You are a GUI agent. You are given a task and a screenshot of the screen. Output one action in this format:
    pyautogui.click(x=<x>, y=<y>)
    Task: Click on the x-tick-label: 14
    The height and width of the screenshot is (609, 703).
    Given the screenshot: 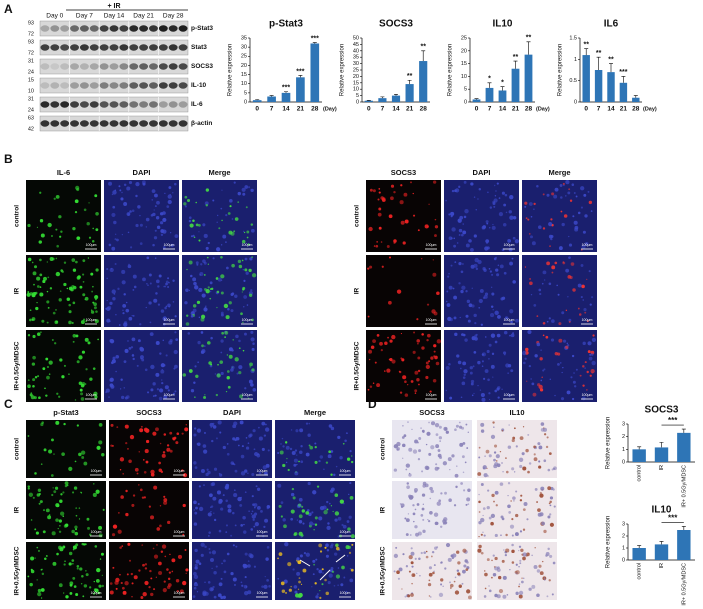 What is the action you would take?
    pyautogui.click(x=286, y=109)
    